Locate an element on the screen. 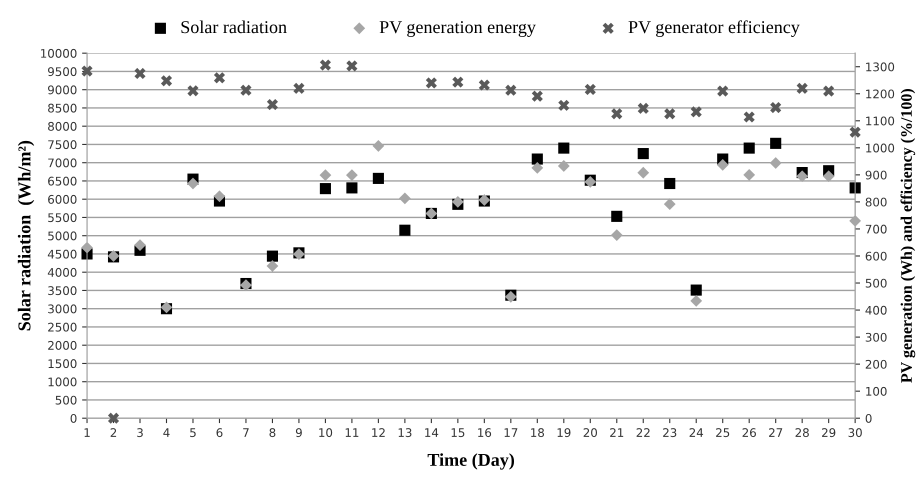  y-tick-label: 7000 is located at coordinates (62, 163).